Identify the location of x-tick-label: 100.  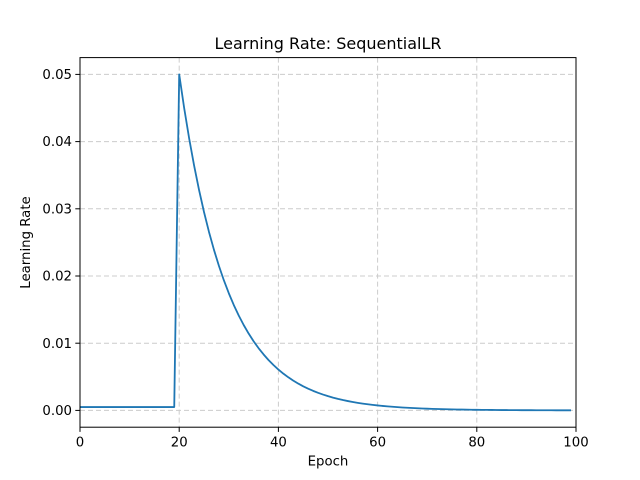
(575, 443).